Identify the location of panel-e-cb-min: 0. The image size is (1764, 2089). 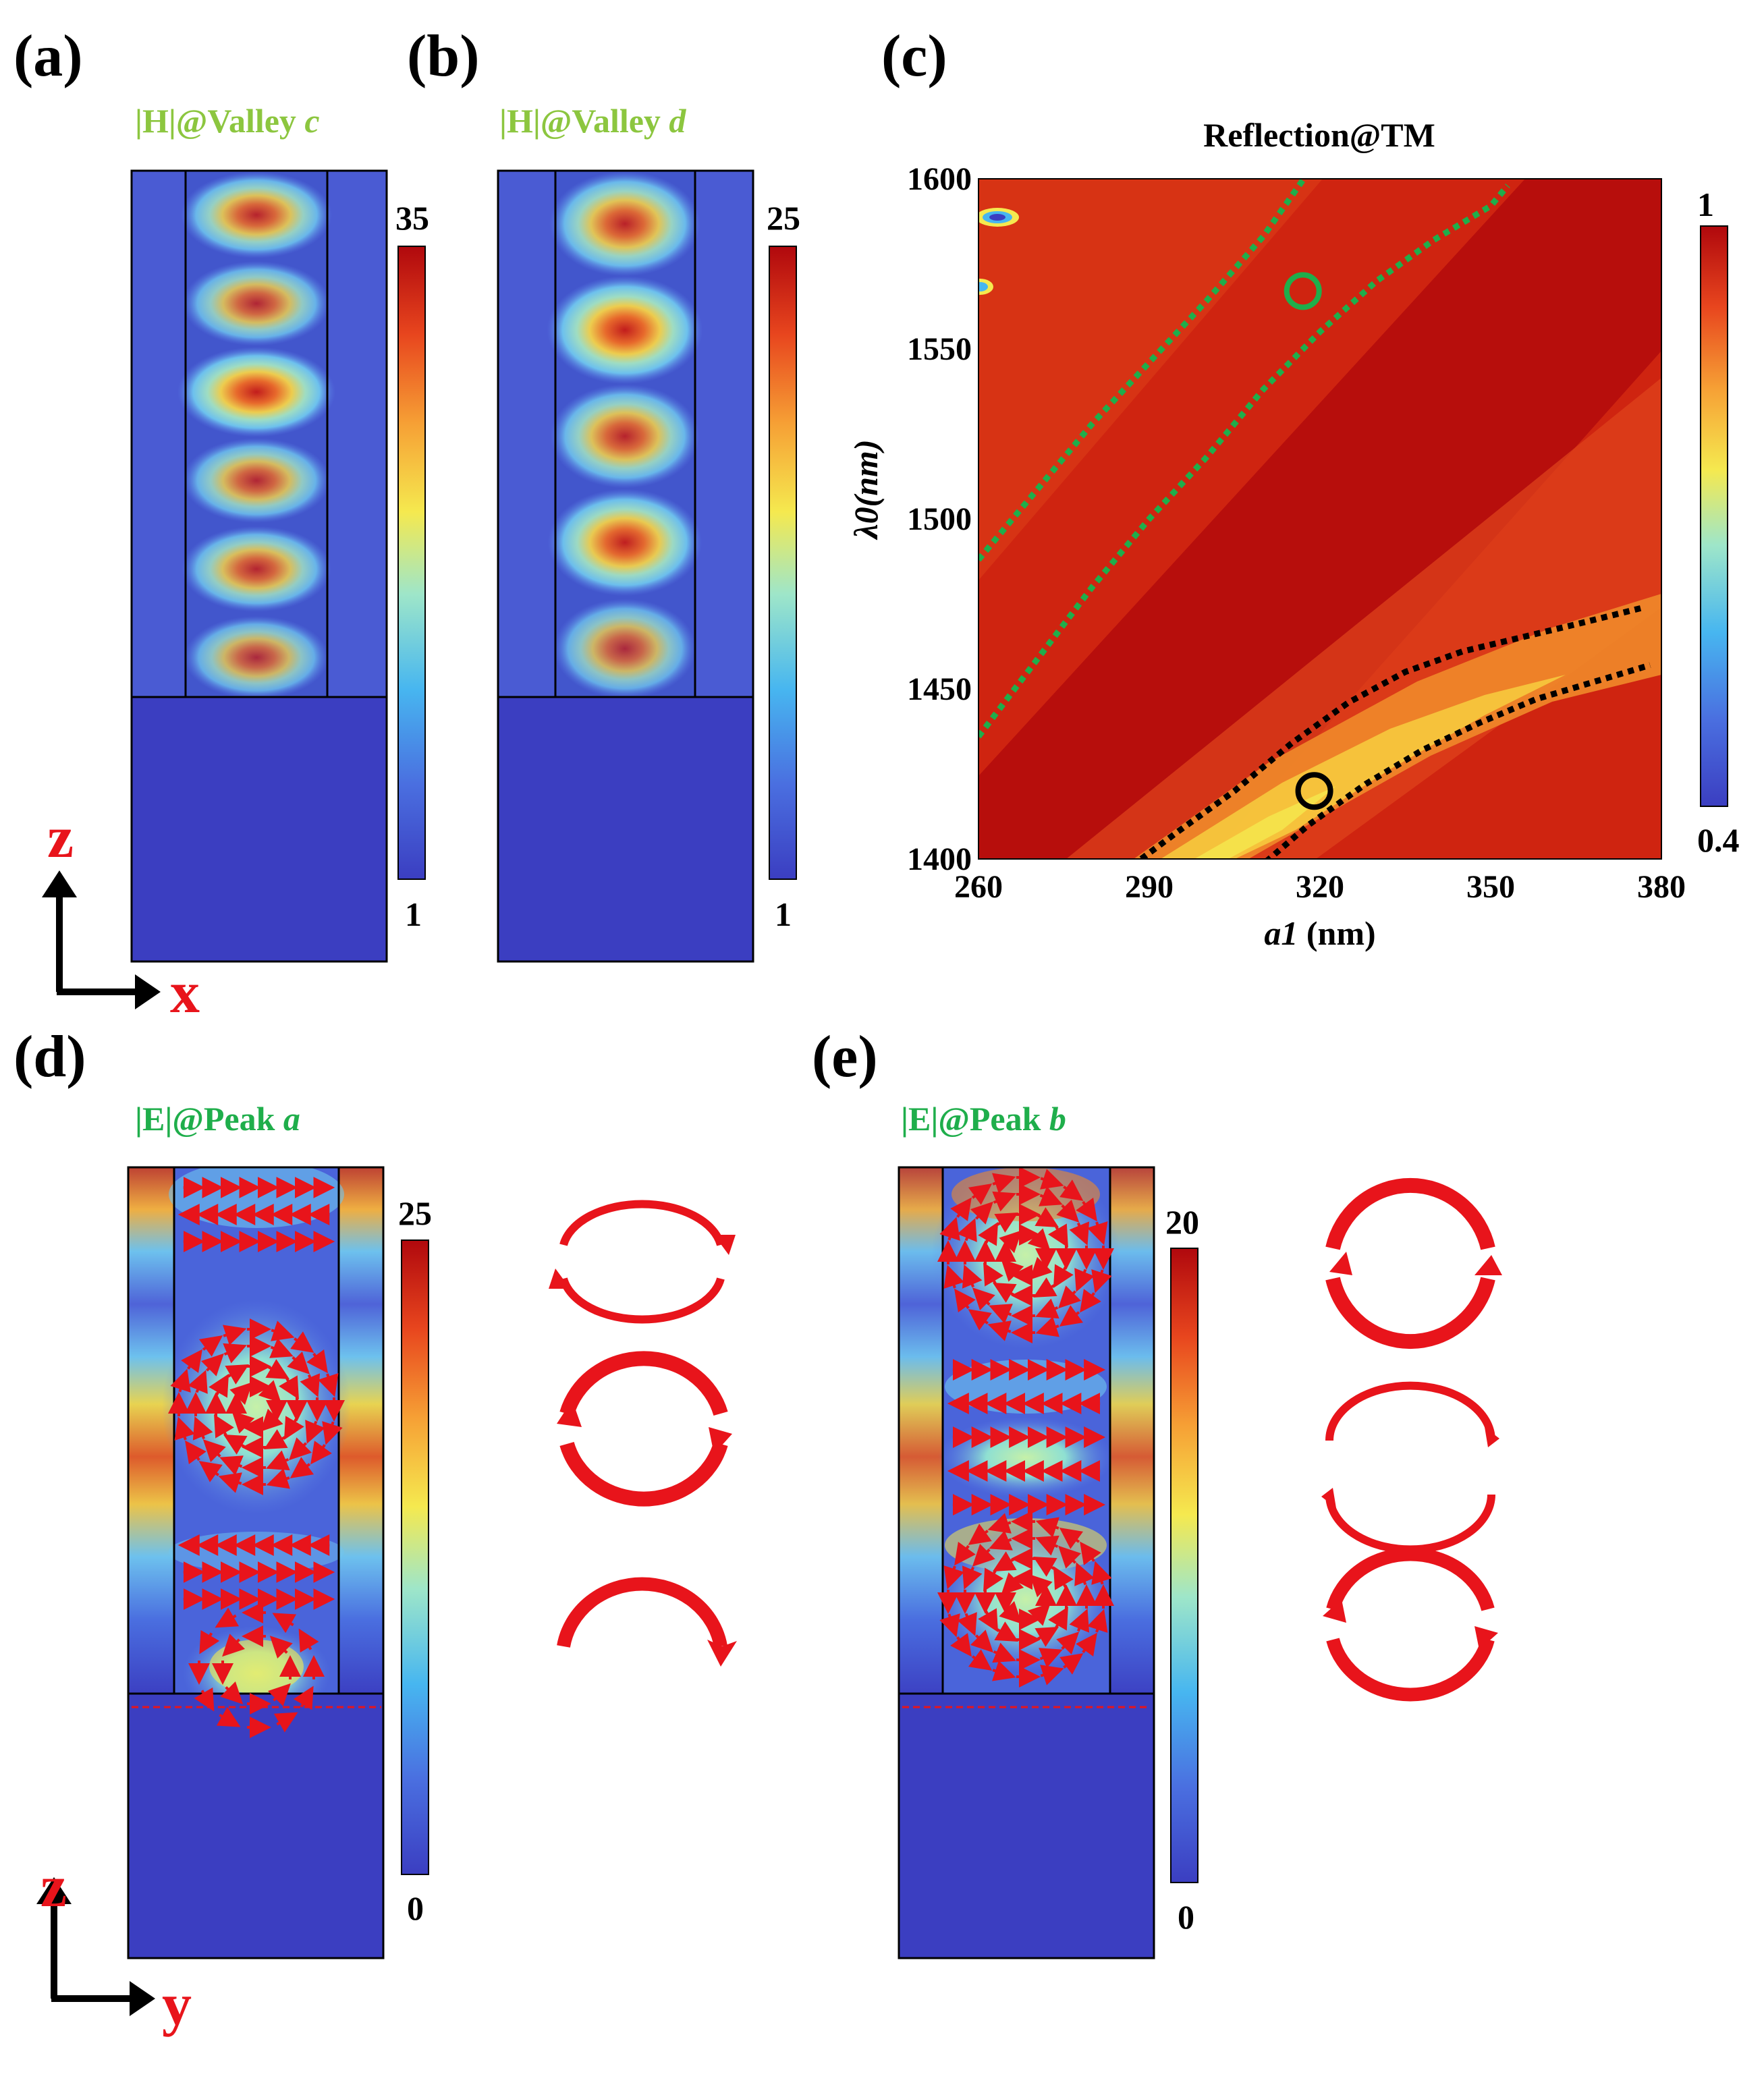
(1186, 1917).